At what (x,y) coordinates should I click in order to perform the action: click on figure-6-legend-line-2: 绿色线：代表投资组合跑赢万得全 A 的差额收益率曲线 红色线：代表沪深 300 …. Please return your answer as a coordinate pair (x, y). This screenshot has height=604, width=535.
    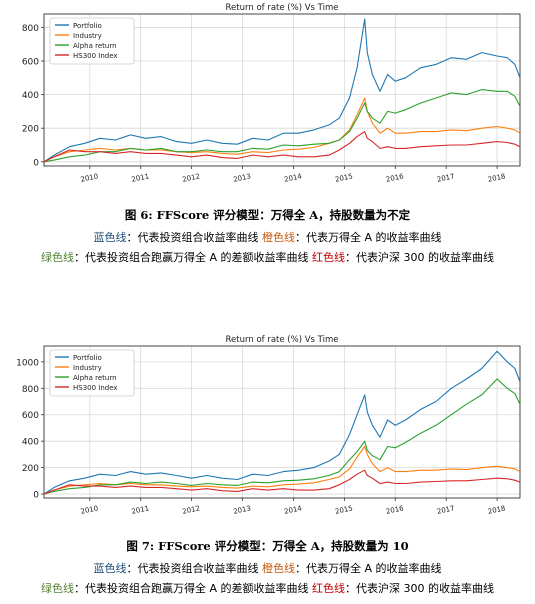
    Looking at the image, I should click on (267, 257).